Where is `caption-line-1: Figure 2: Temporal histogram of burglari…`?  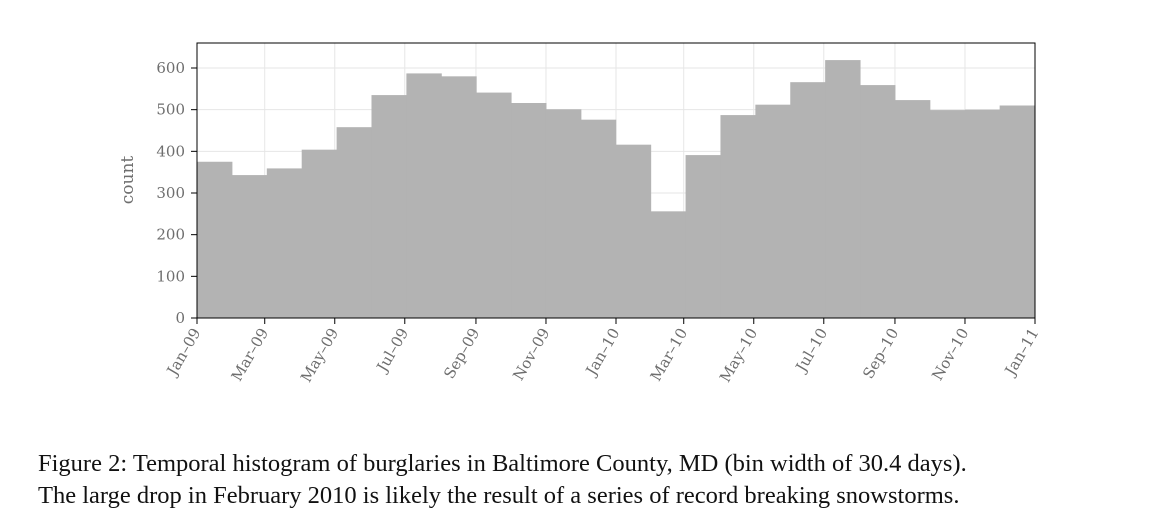
caption-line-1: Figure 2: Temporal histogram of burglari… is located at coordinates (502, 463).